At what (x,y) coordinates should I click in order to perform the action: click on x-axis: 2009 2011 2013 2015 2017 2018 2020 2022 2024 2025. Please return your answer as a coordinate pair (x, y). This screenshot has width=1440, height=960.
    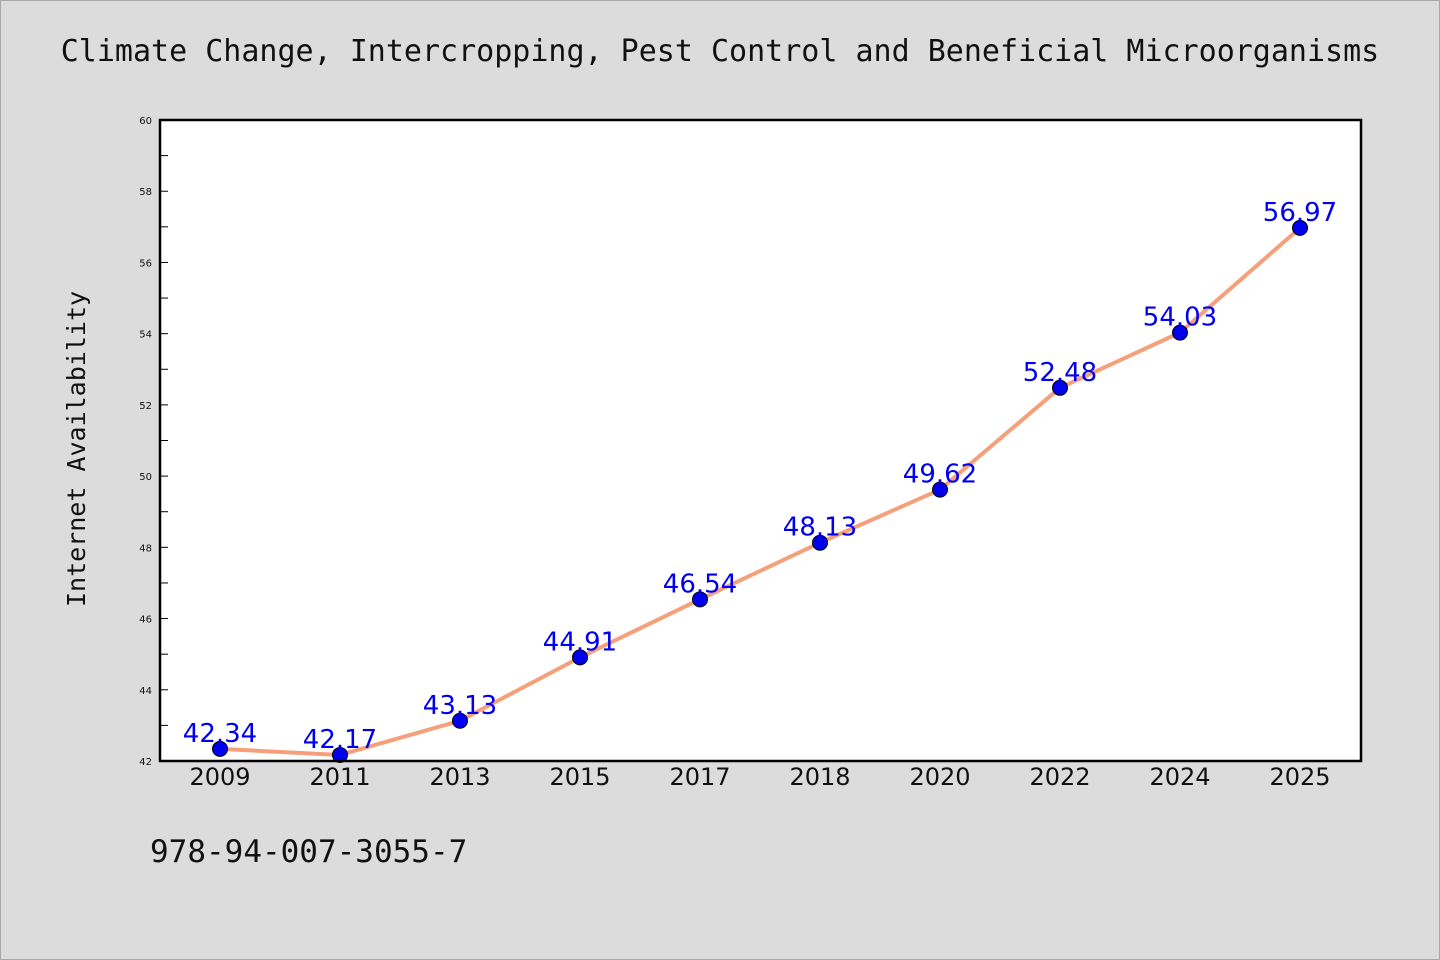
    Looking at the image, I should click on (759, 777).